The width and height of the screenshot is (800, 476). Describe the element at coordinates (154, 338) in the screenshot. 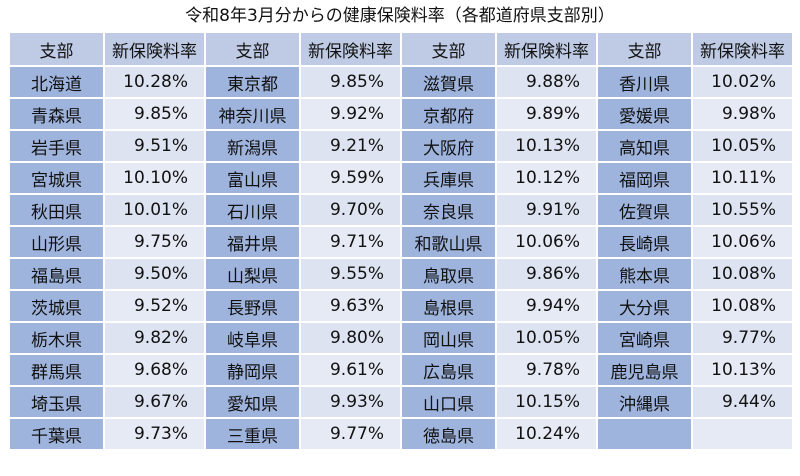

I see `rate-value-cell: 9.82%` at that location.